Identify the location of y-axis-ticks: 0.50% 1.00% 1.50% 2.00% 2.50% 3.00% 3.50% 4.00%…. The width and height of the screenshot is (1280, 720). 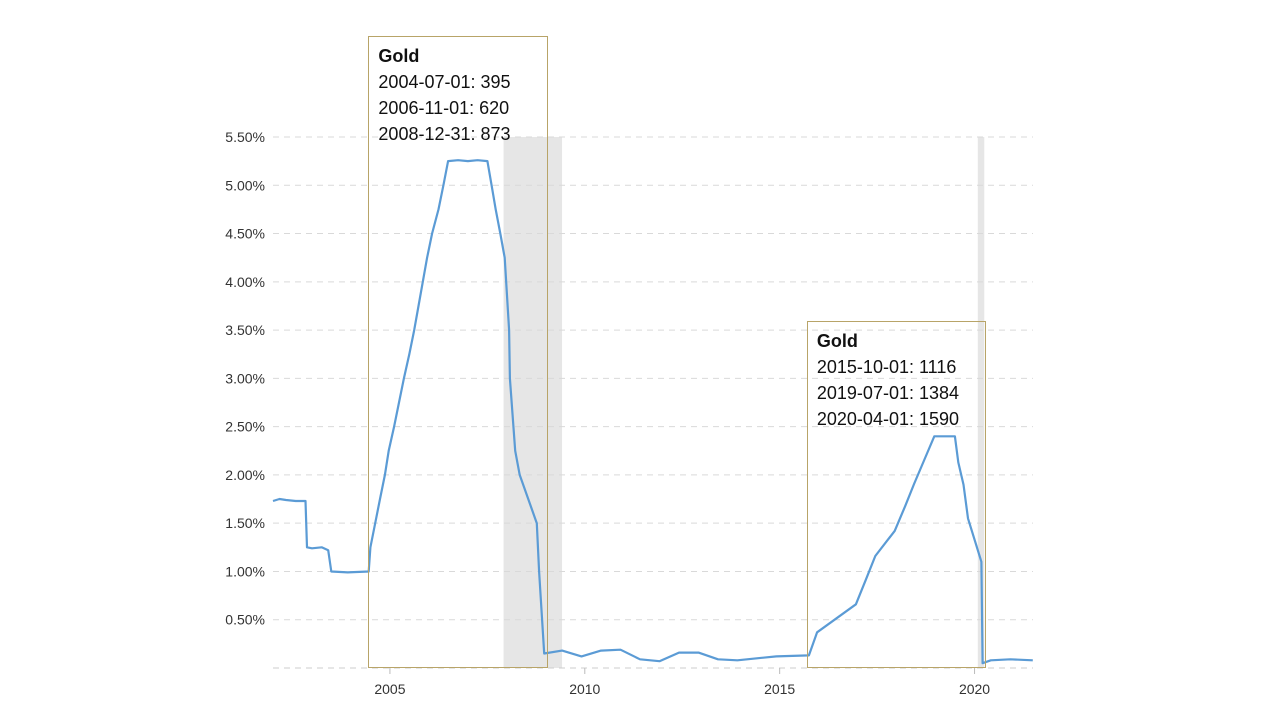
(245, 378).